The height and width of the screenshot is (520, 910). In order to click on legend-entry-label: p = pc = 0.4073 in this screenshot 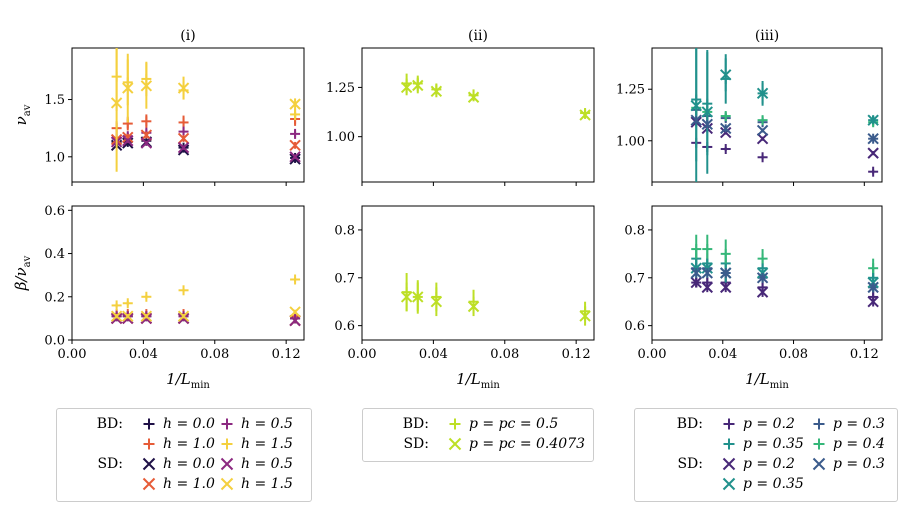, I will do `click(527, 444)`.